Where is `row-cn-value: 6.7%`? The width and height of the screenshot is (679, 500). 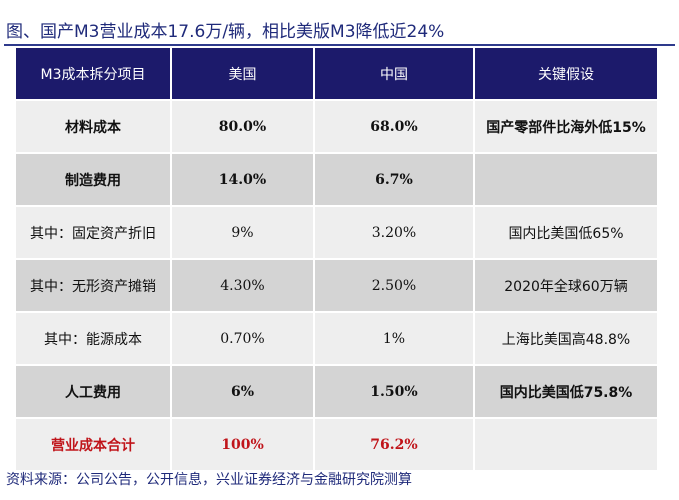 row-cn-value: 6.7% is located at coordinates (394, 180).